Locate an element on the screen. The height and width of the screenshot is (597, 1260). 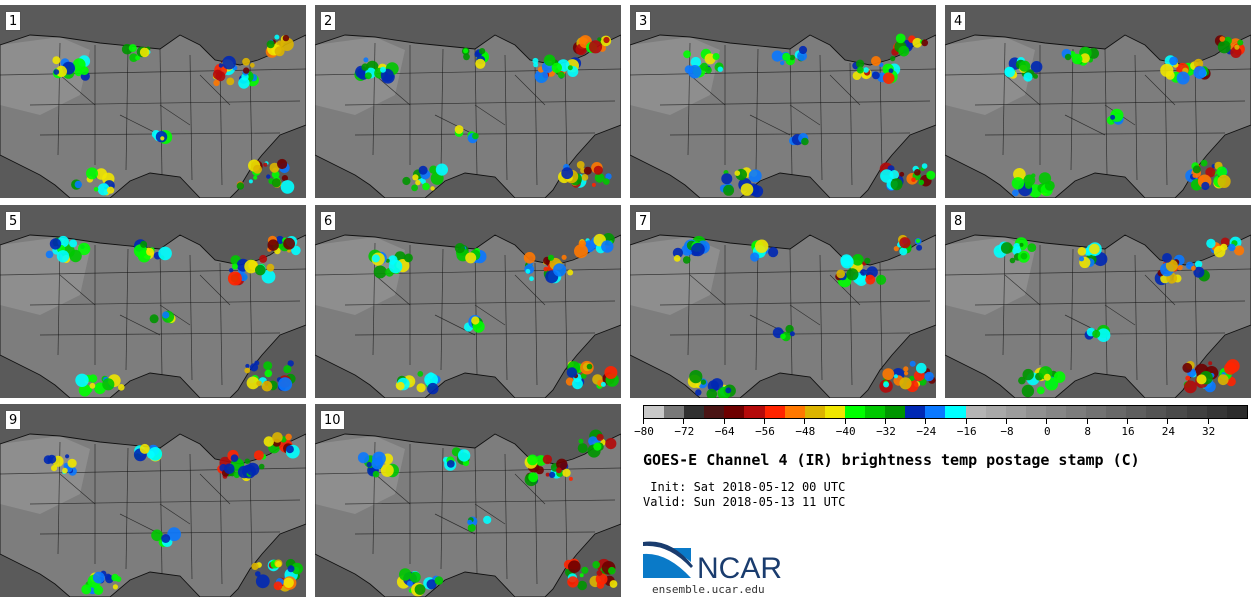
member-panel: 2 is located at coordinates (468, 101).